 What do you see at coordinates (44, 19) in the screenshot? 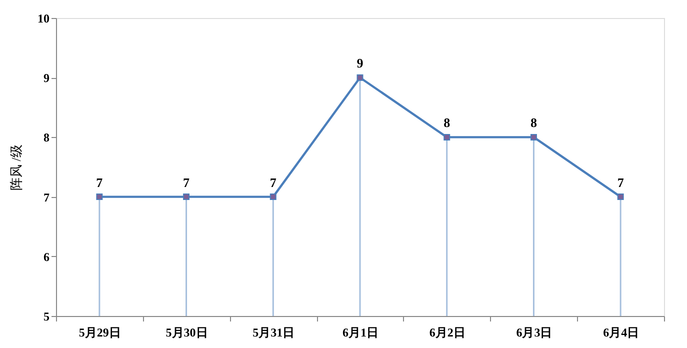
I see `y-tick-label: 10` at bounding box center [44, 19].